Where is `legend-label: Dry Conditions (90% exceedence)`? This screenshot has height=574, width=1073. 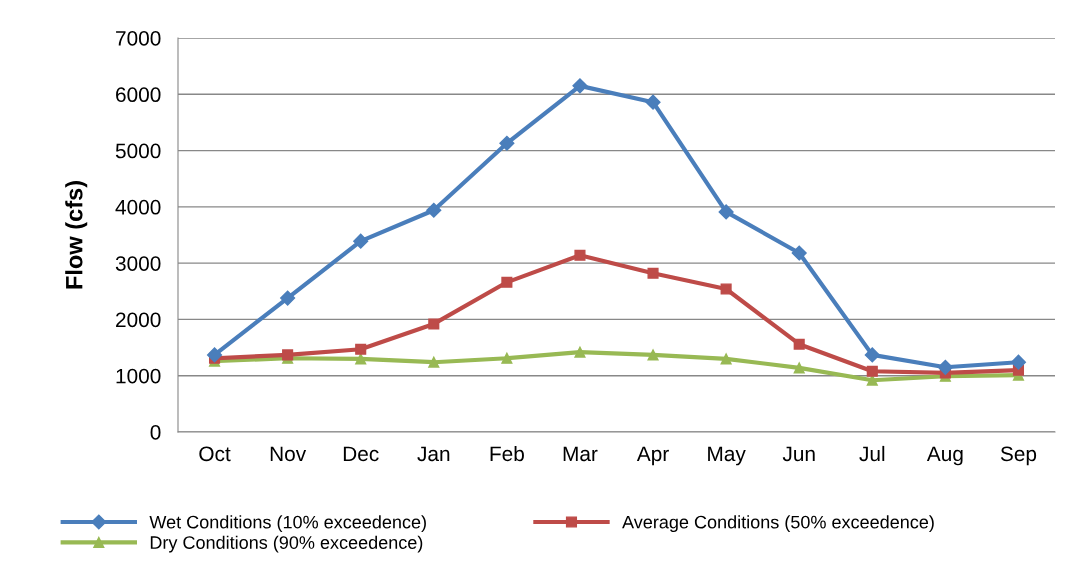
legend-label: Dry Conditions (90% exceedence) is located at coordinates (286, 544).